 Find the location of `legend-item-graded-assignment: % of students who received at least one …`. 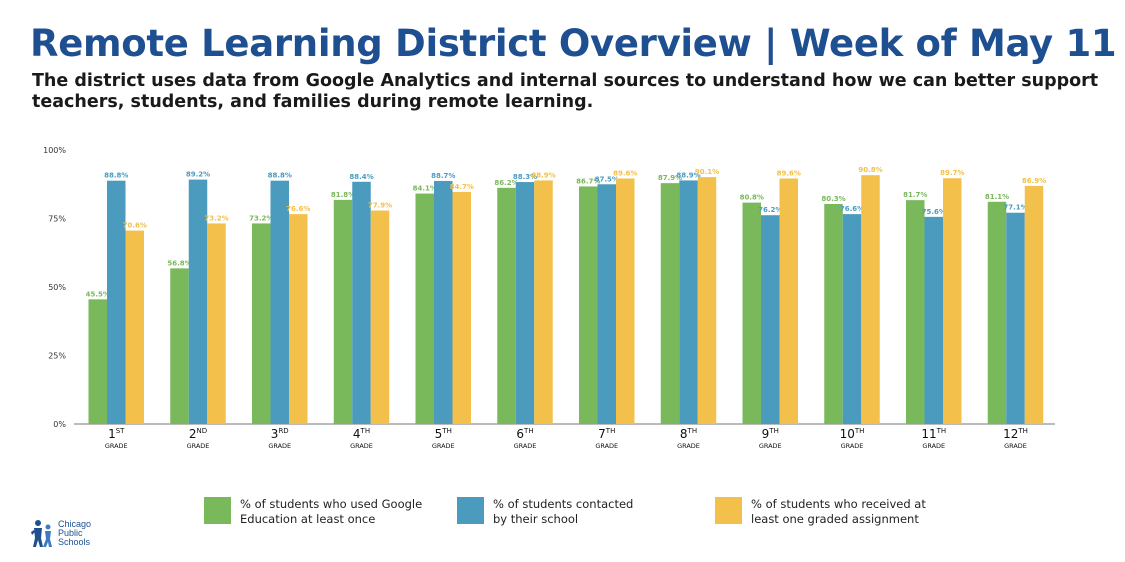

legend-item-graded-assignment: % of students who received at least one … is located at coordinates (820, 512).